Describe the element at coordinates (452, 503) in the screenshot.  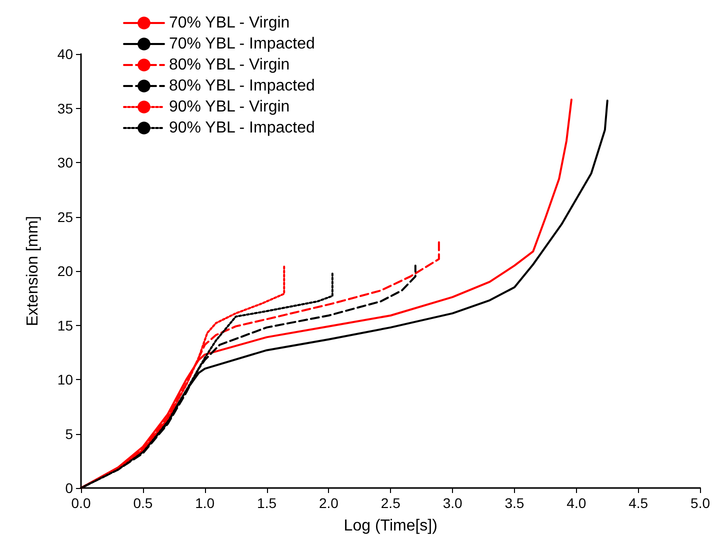
I see `x-tick-label: 3.0` at that location.